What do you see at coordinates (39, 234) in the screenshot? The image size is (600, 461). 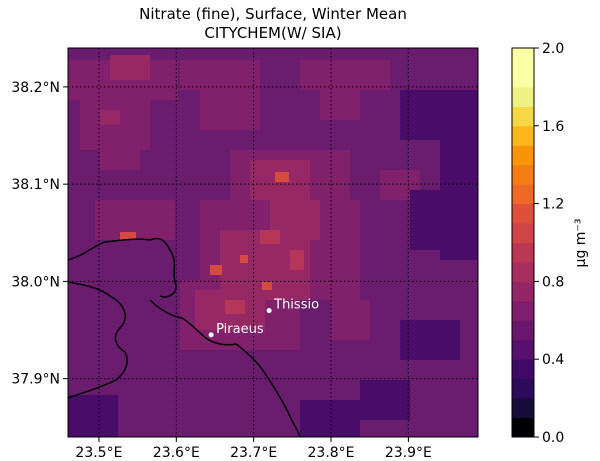 I see `latitude-ticks: 38.2°N 38.1°N 38.0°N 37.9°N` at bounding box center [39, 234].